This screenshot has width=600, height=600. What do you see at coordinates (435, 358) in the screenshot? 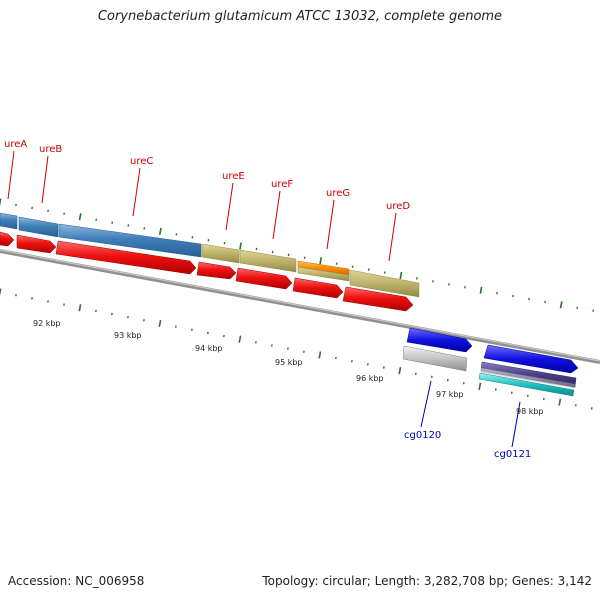
I see `gene-block-cg0120-gray` at bounding box center [435, 358].